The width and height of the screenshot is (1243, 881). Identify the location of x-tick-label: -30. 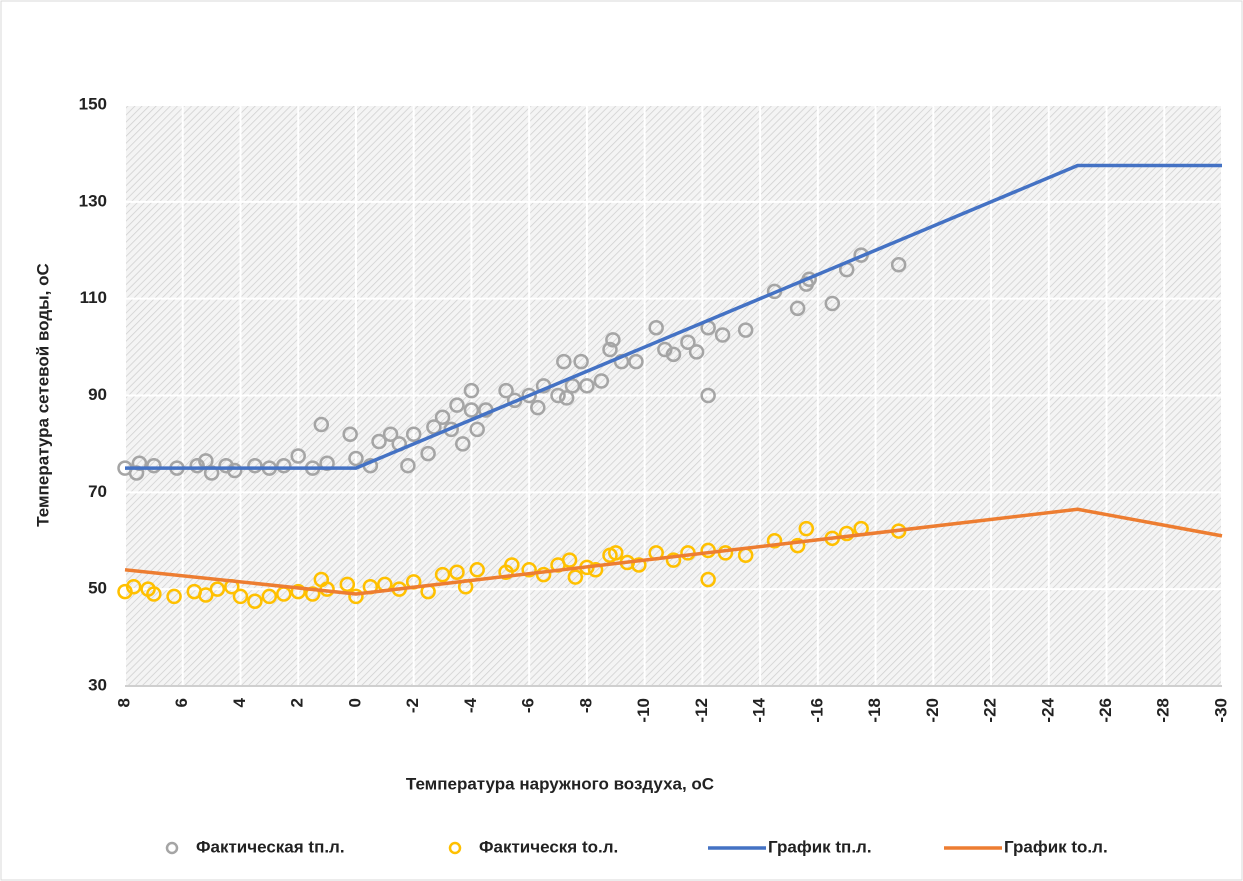
(1220, 710).